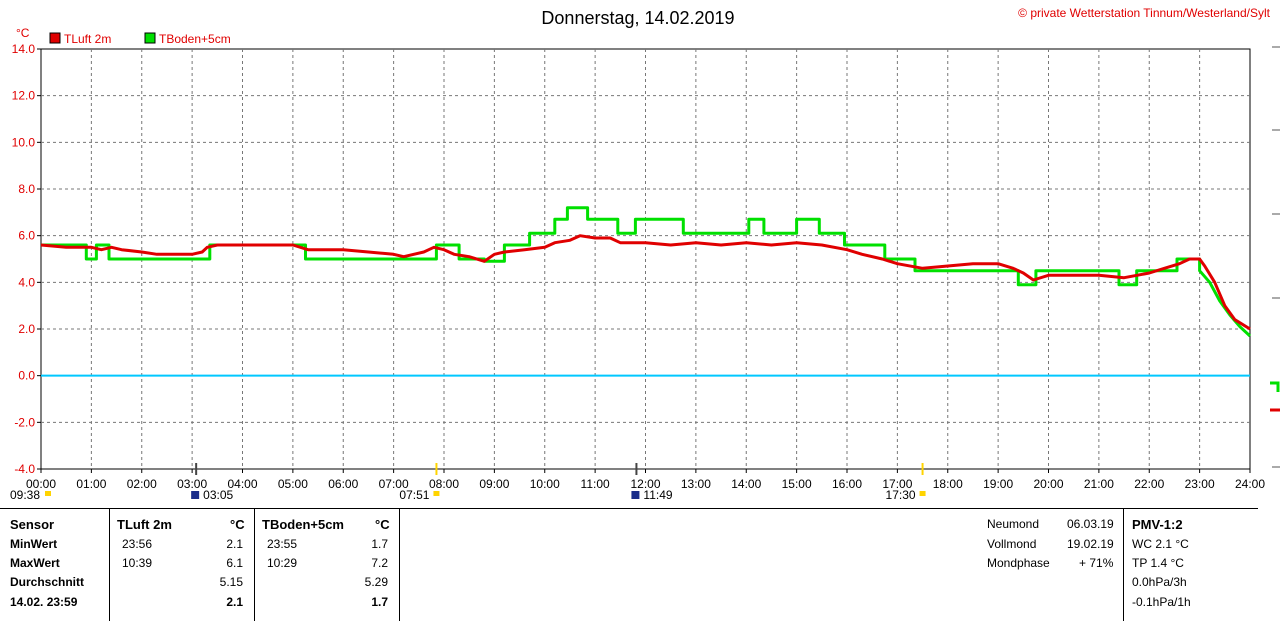  Describe the element at coordinates (234, 602) in the screenshot. I see `current-value-tluft: 2.1` at that location.